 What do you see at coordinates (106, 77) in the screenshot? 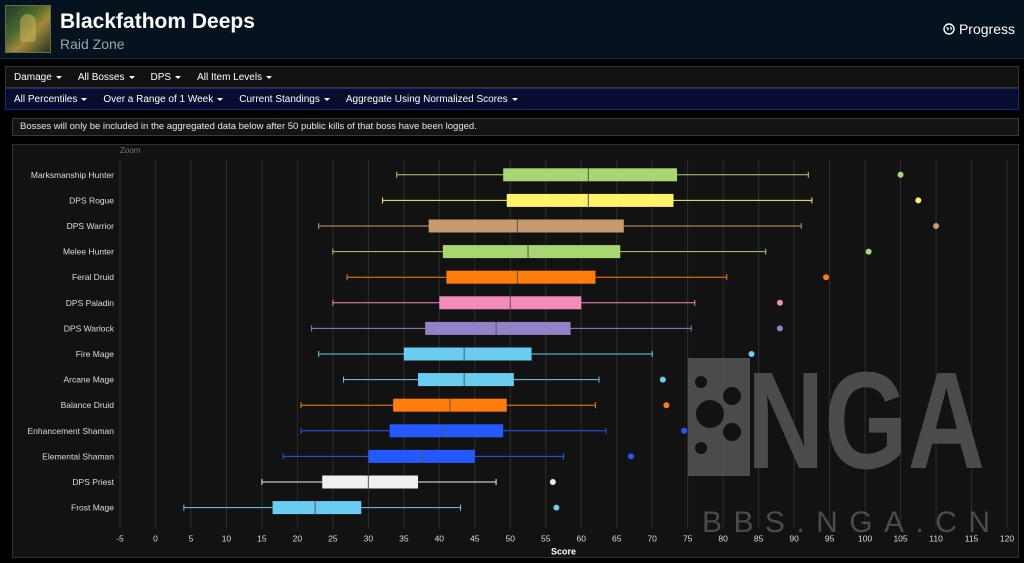
I see `boss-dropdown: All Bosses` at bounding box center [106, 77].